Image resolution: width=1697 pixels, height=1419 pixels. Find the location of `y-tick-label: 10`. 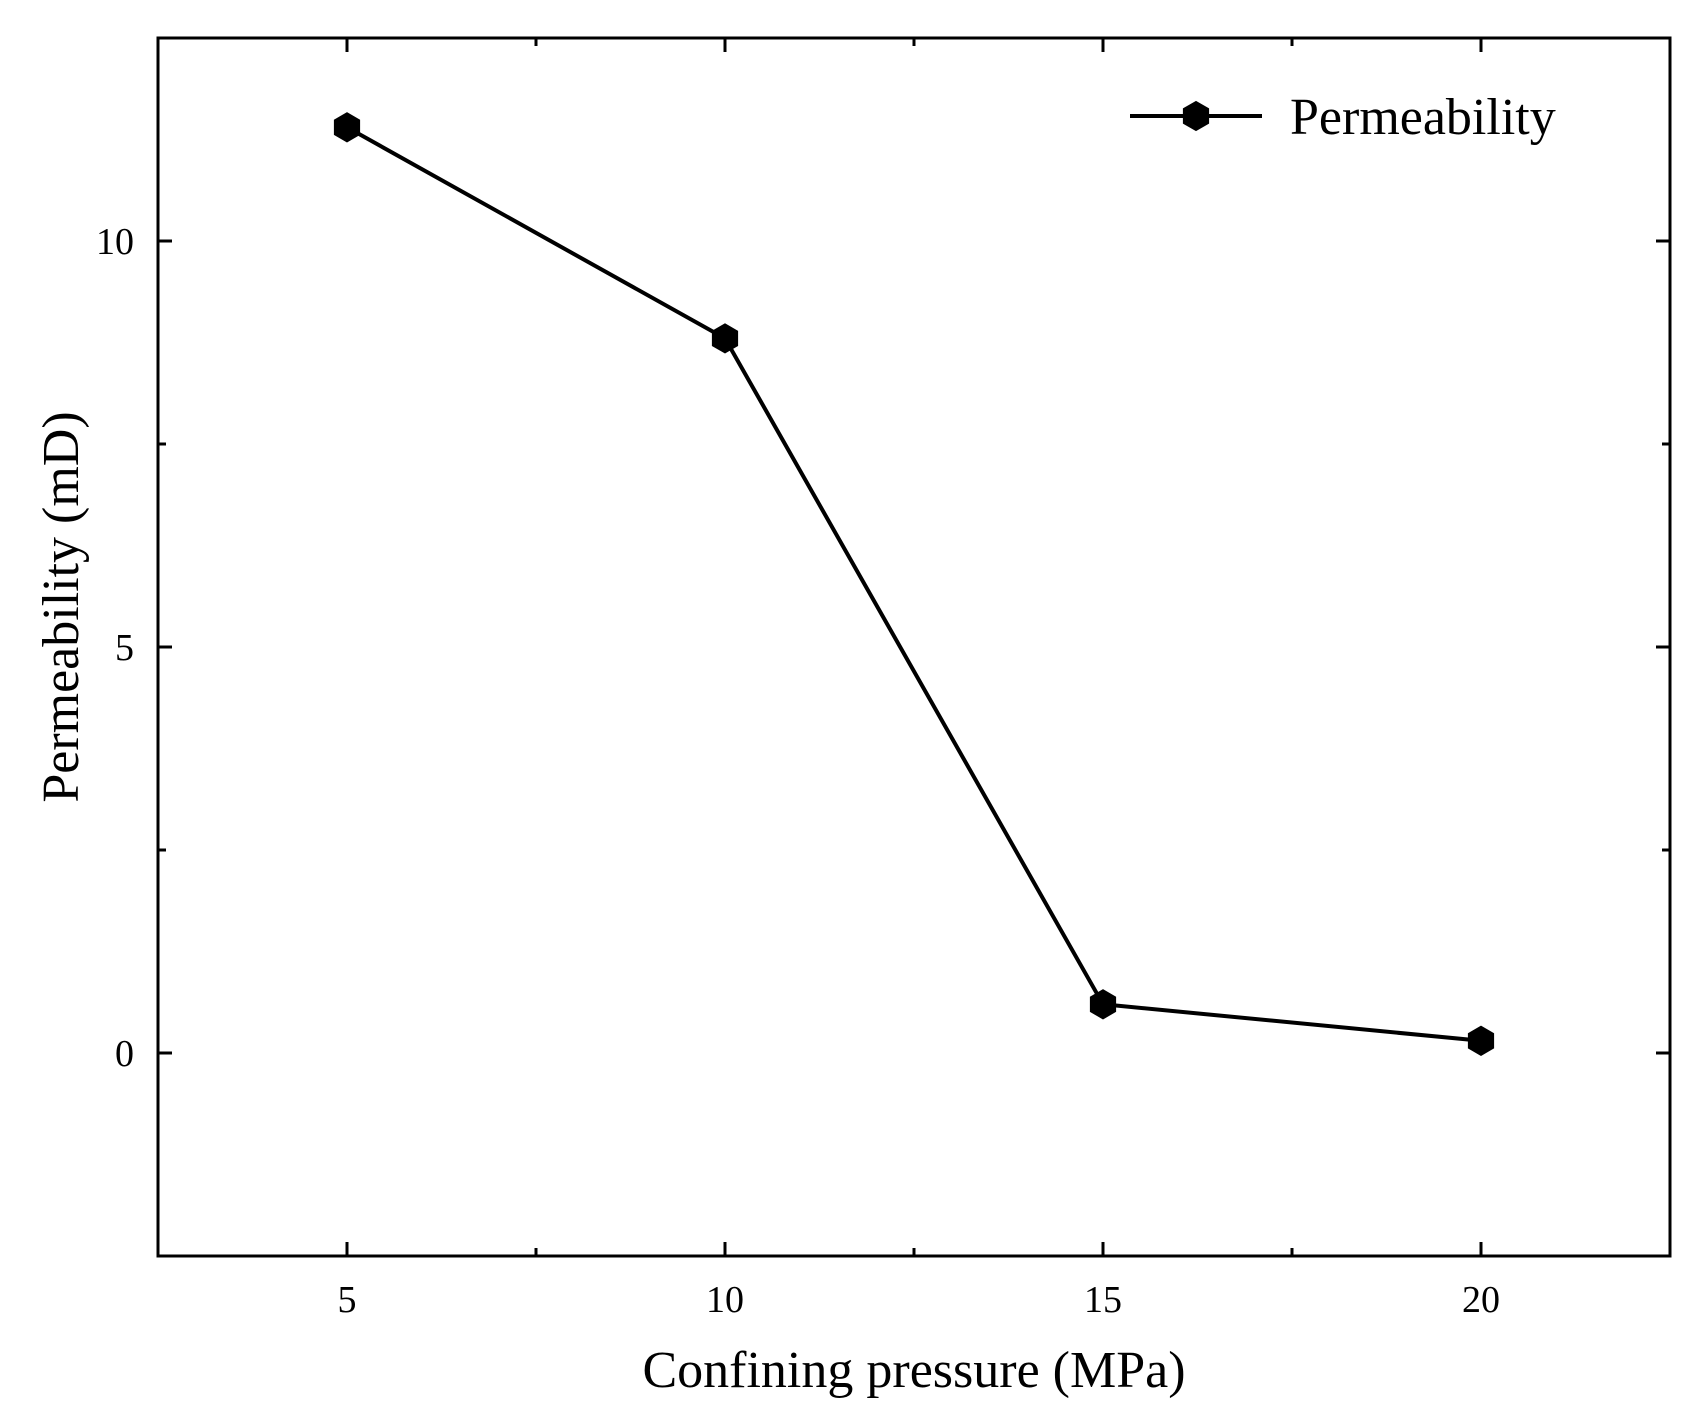

y-tick-label: 10 is located at coordinates (115, 242).